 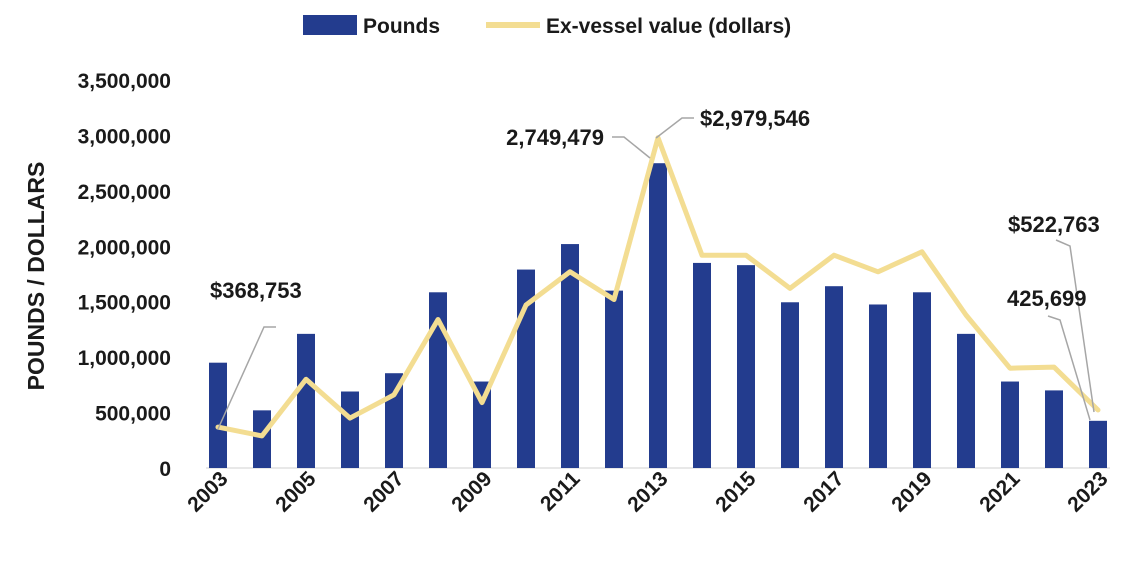 I want to click on data-label-2003-value: $368,753, so click(x=256, y=290).